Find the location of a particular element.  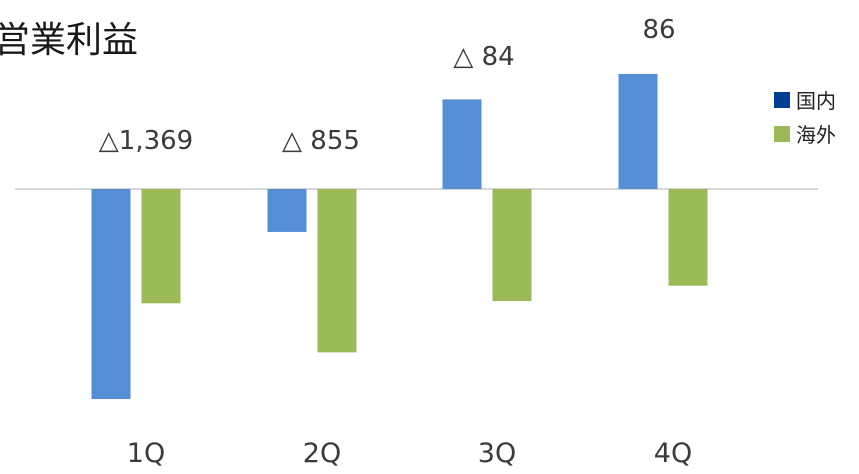

legend-item-overseas: 海外 is located at coordinates (805, 135).